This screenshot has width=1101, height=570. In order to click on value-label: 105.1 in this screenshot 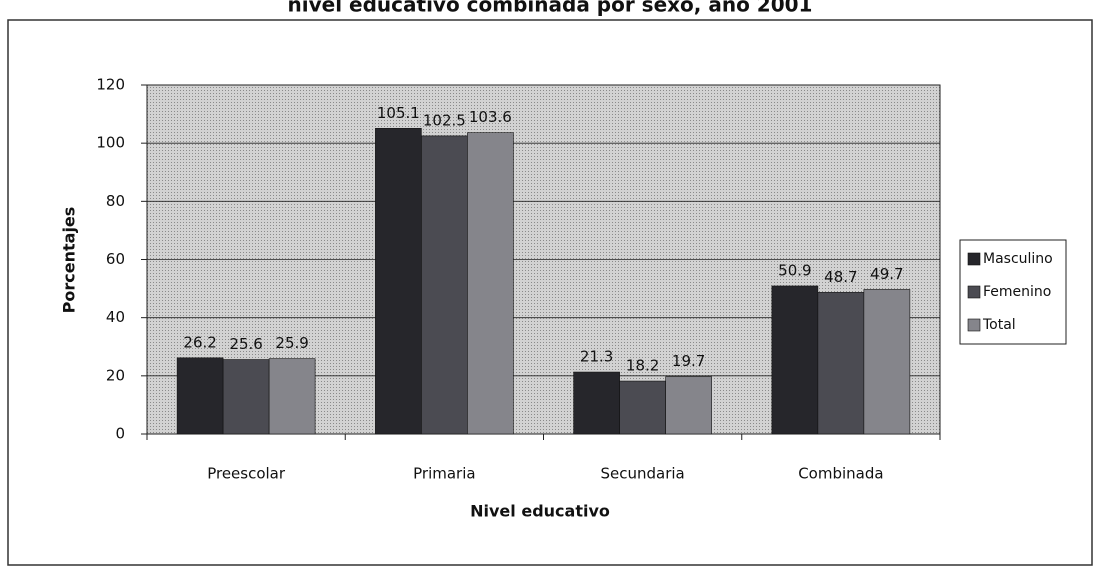, I will do `click(398, 113)`.